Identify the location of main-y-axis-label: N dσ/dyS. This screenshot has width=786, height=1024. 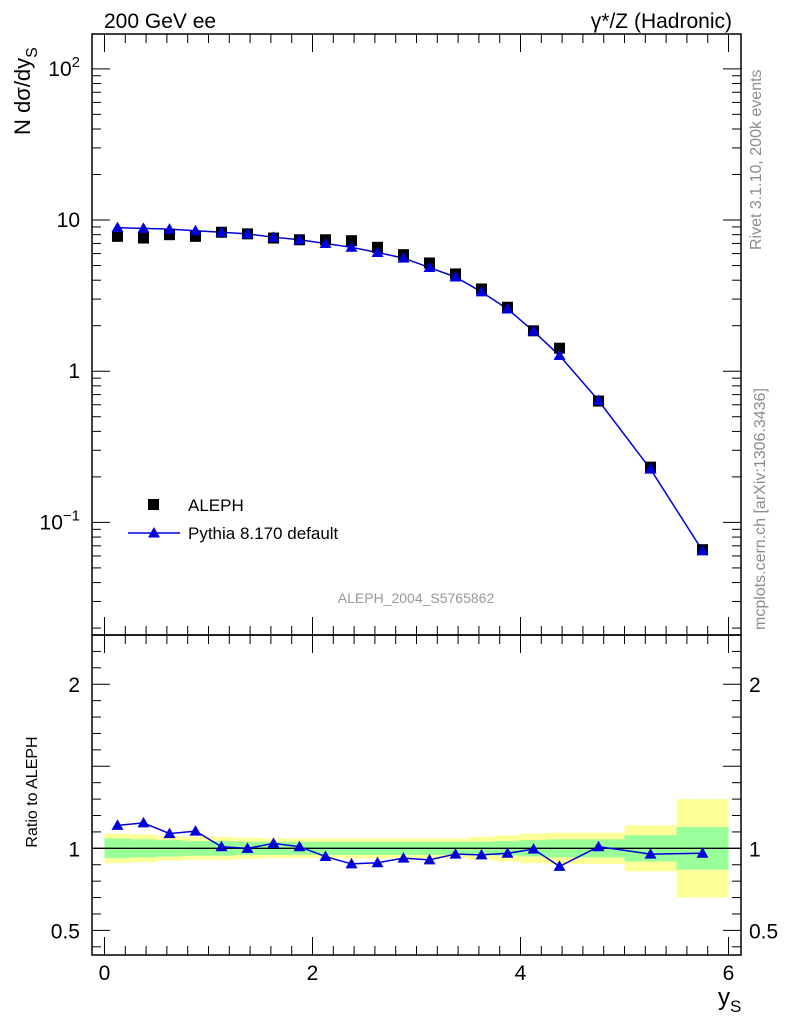
(25, 91).